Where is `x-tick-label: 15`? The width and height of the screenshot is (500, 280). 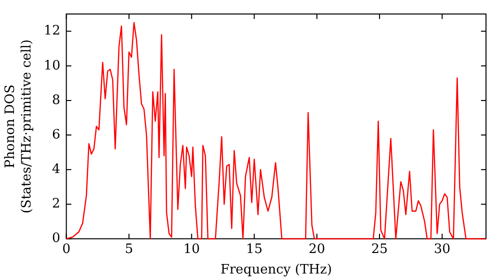 x-tick-label: 15 is located at coordinates (254, 249).